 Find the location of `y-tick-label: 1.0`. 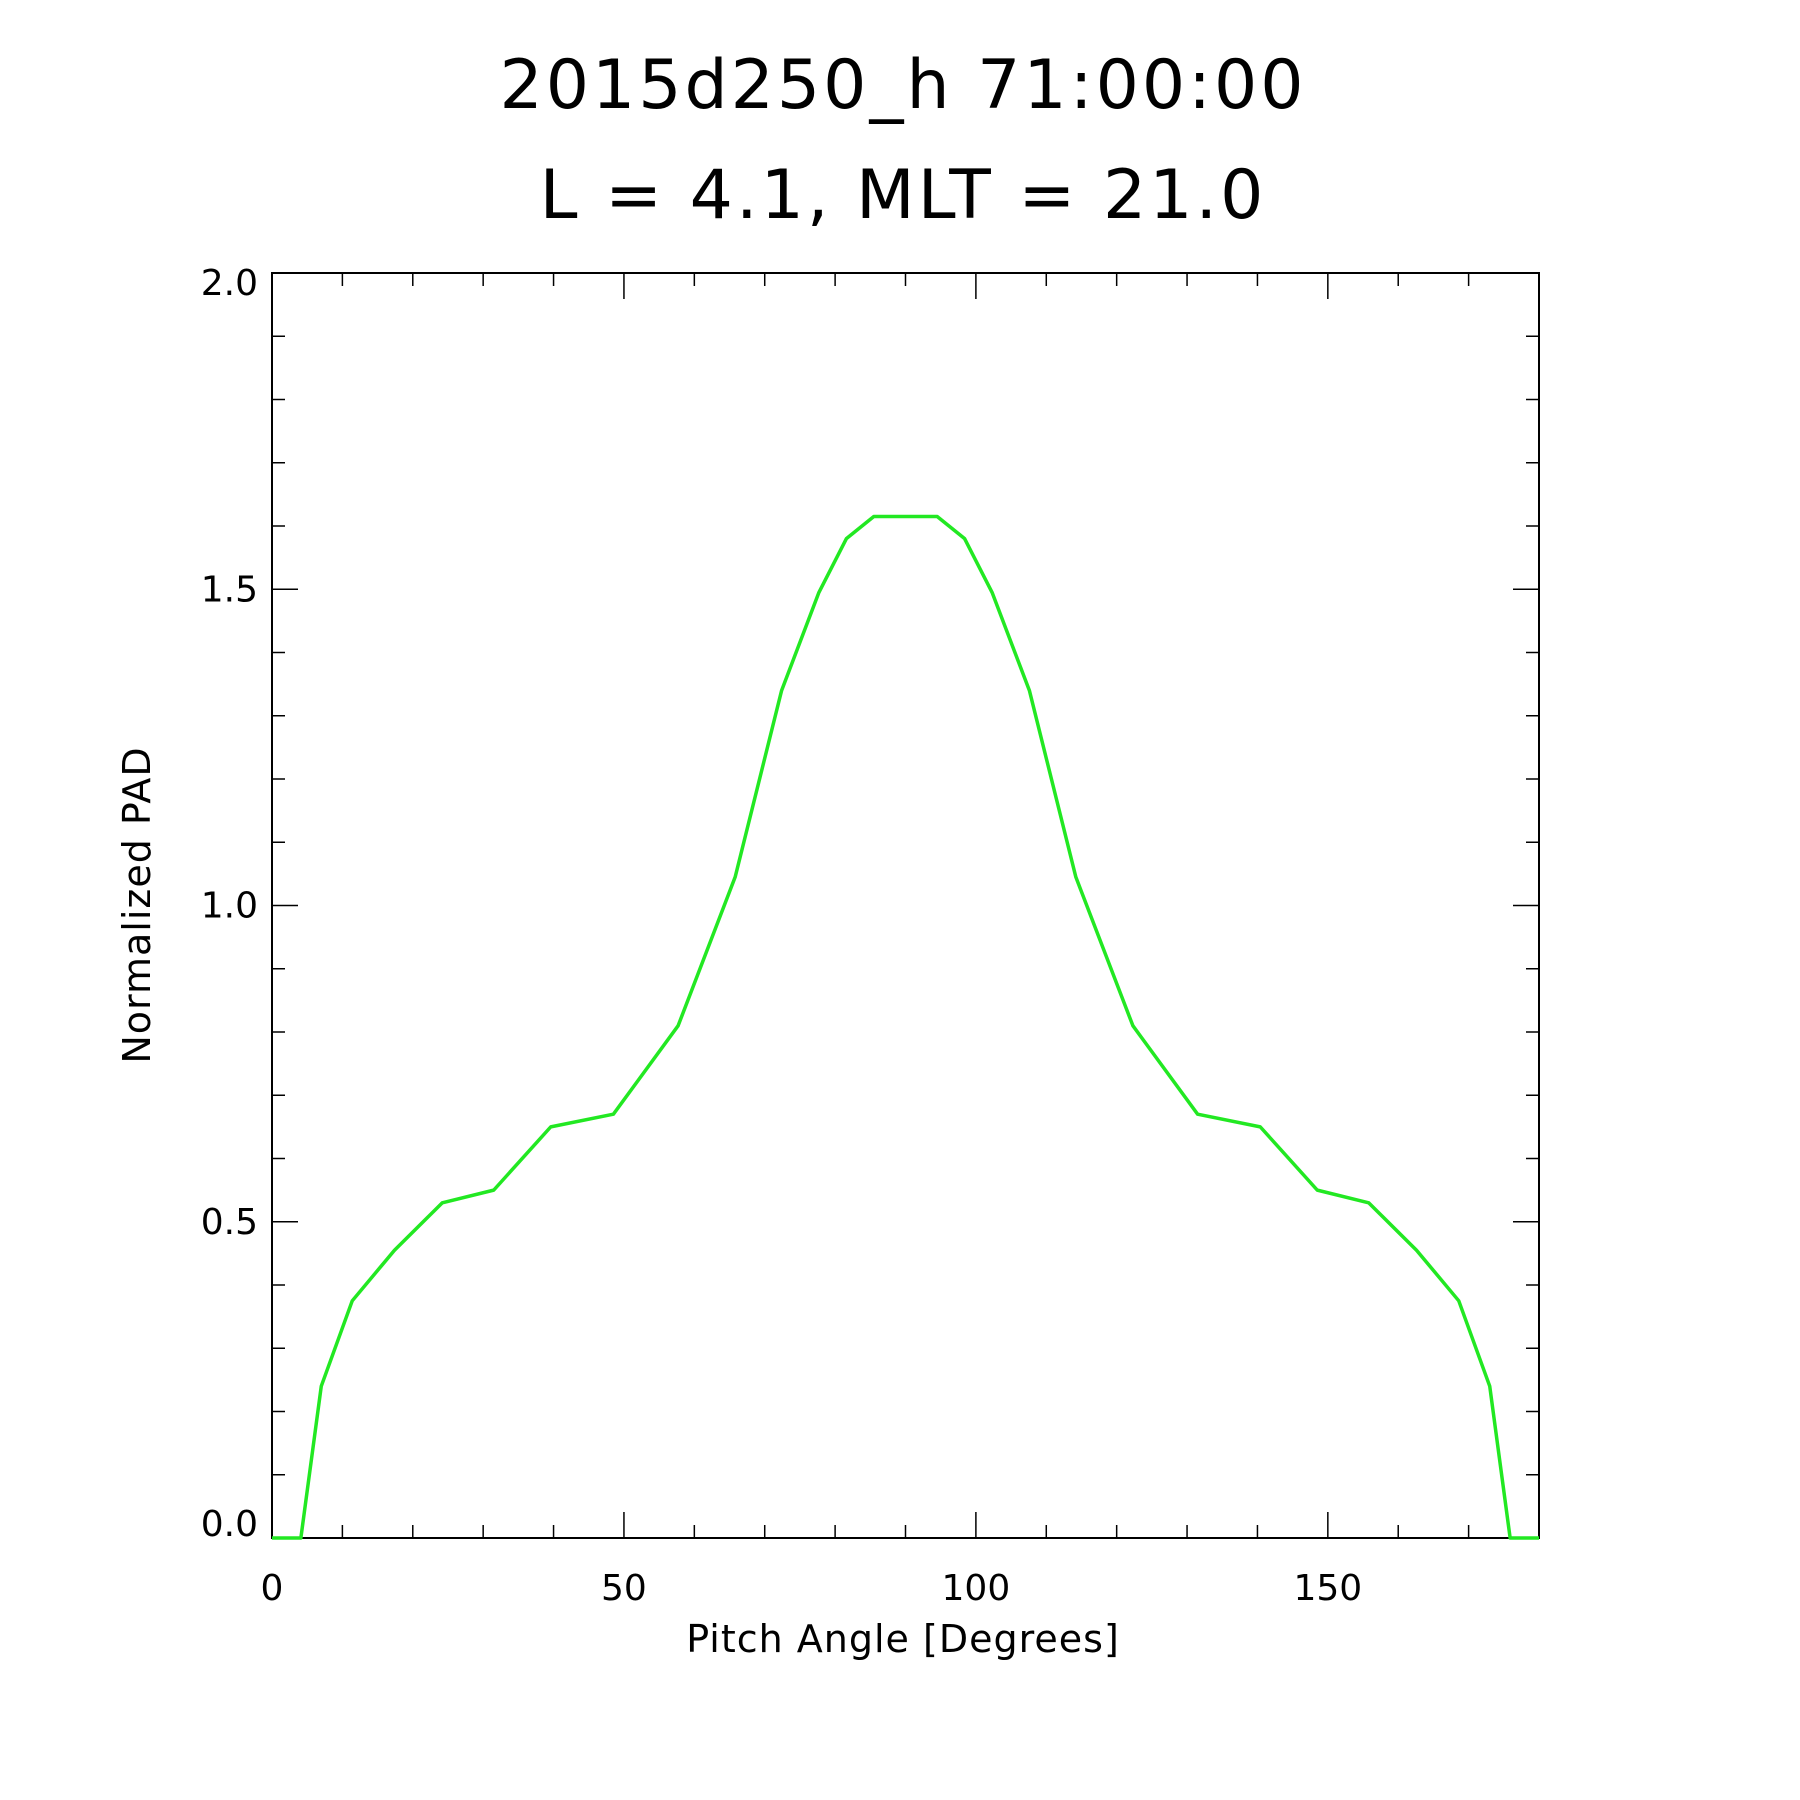

y-tick-label: 1.0 is located at coordinates (229, 906).